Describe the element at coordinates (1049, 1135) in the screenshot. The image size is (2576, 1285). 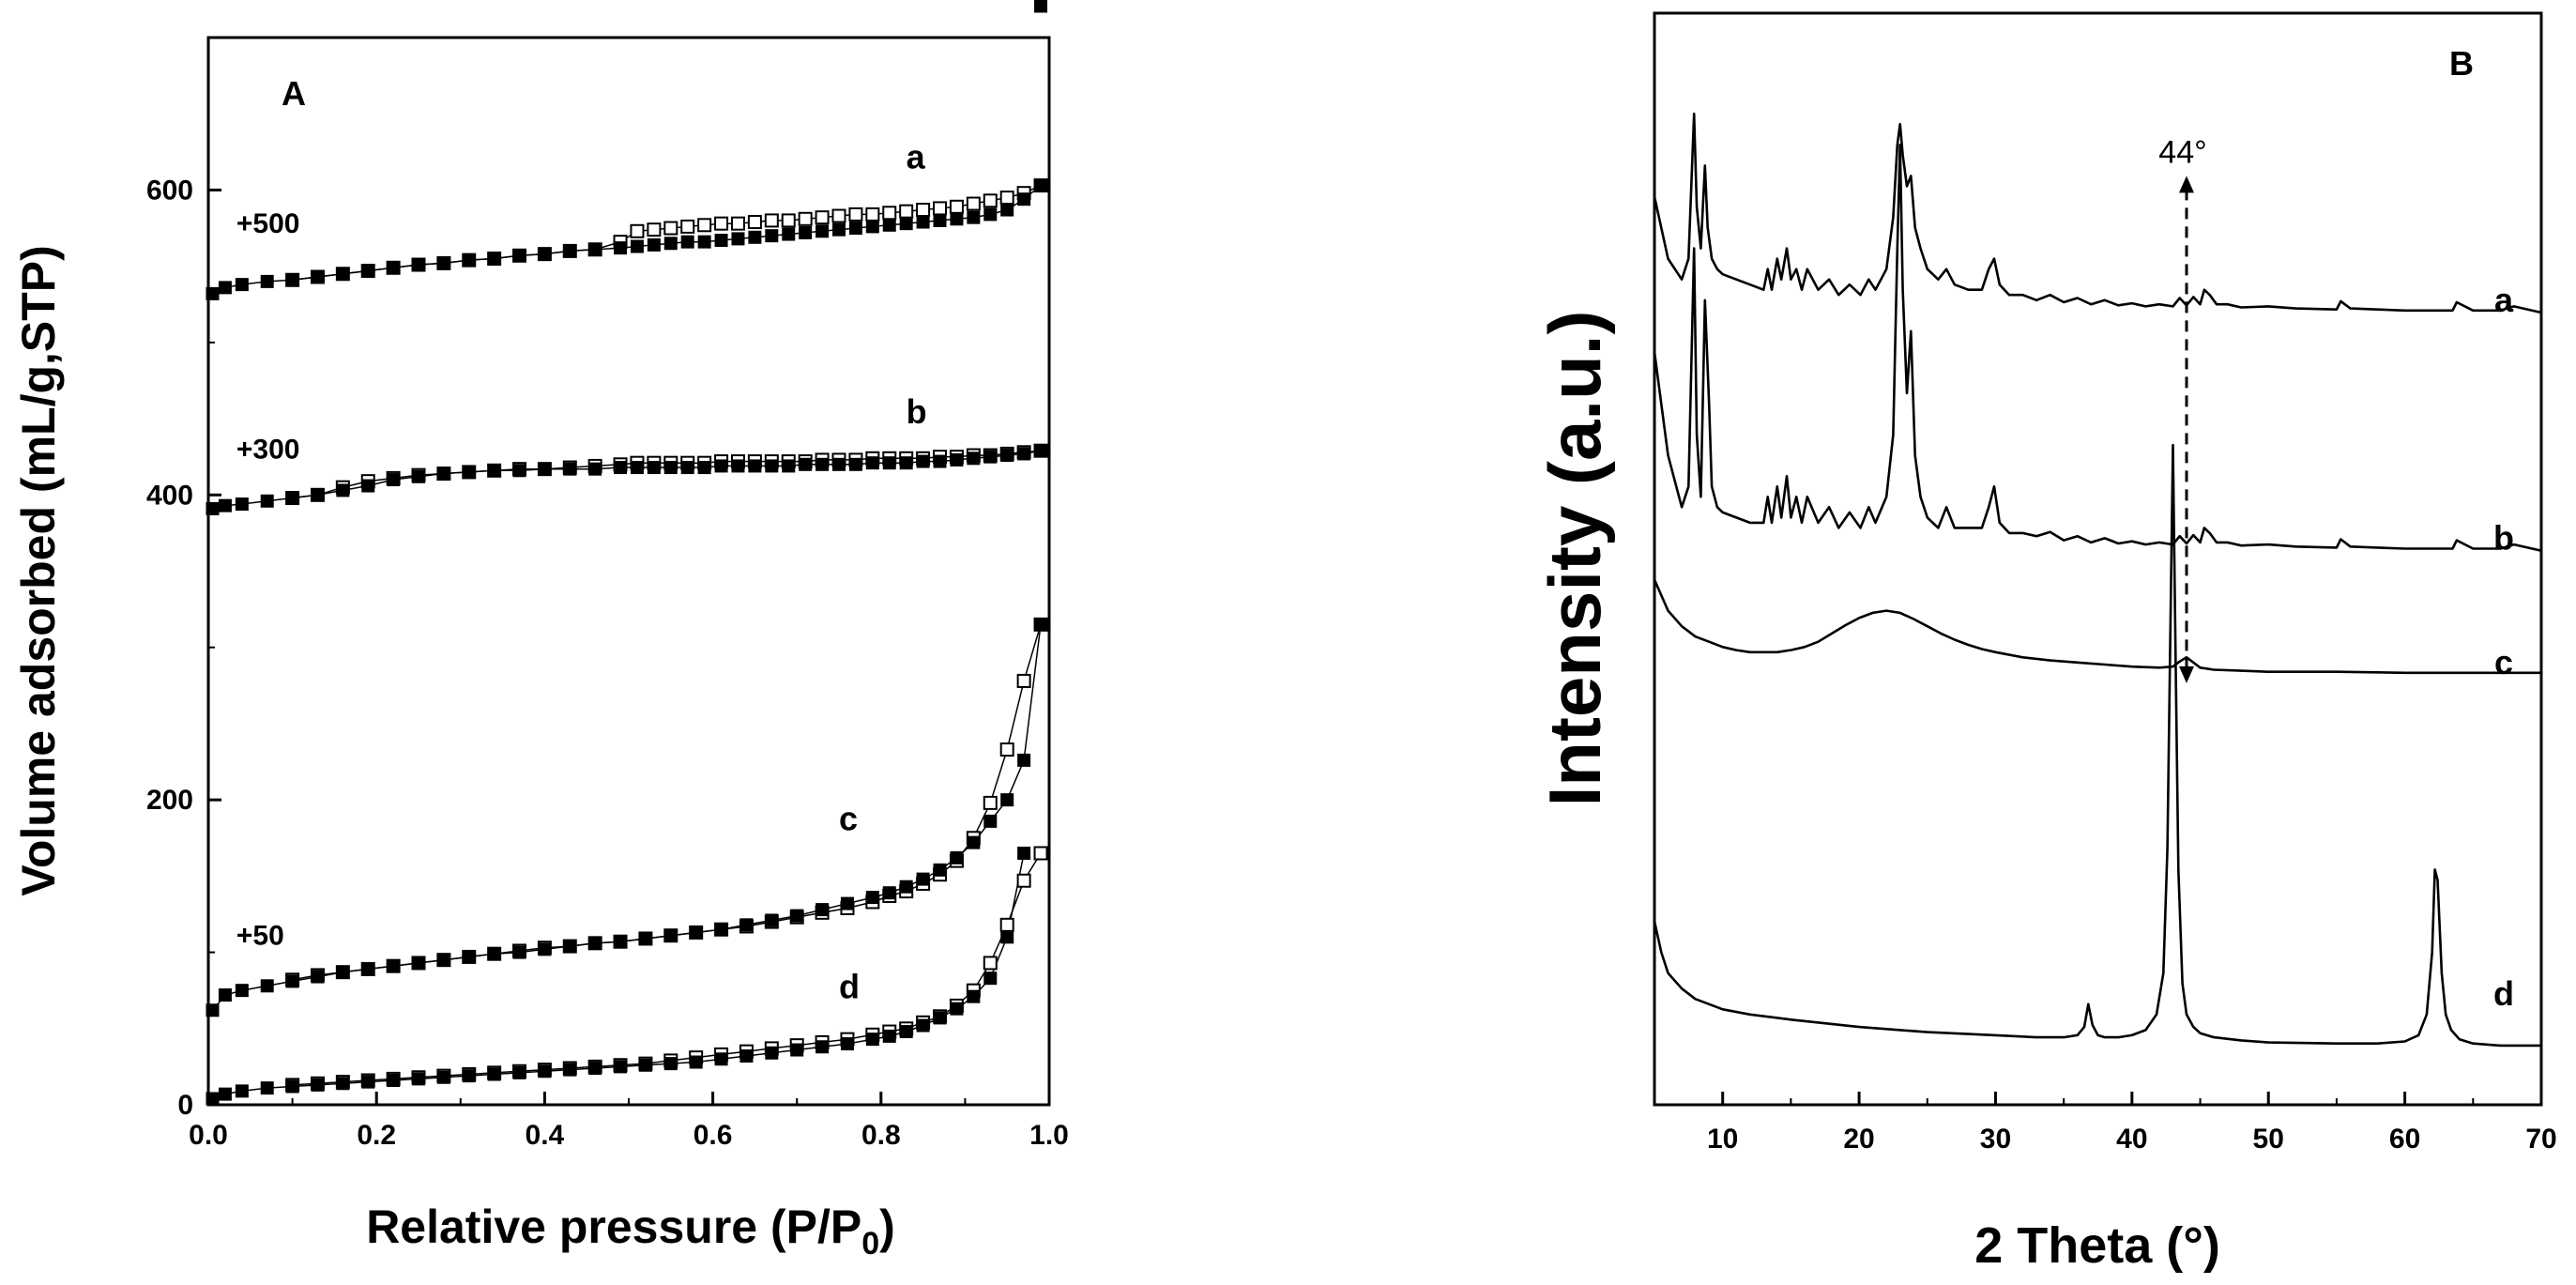
I see `panel-a-x-tick-label: 1.0` at that location.